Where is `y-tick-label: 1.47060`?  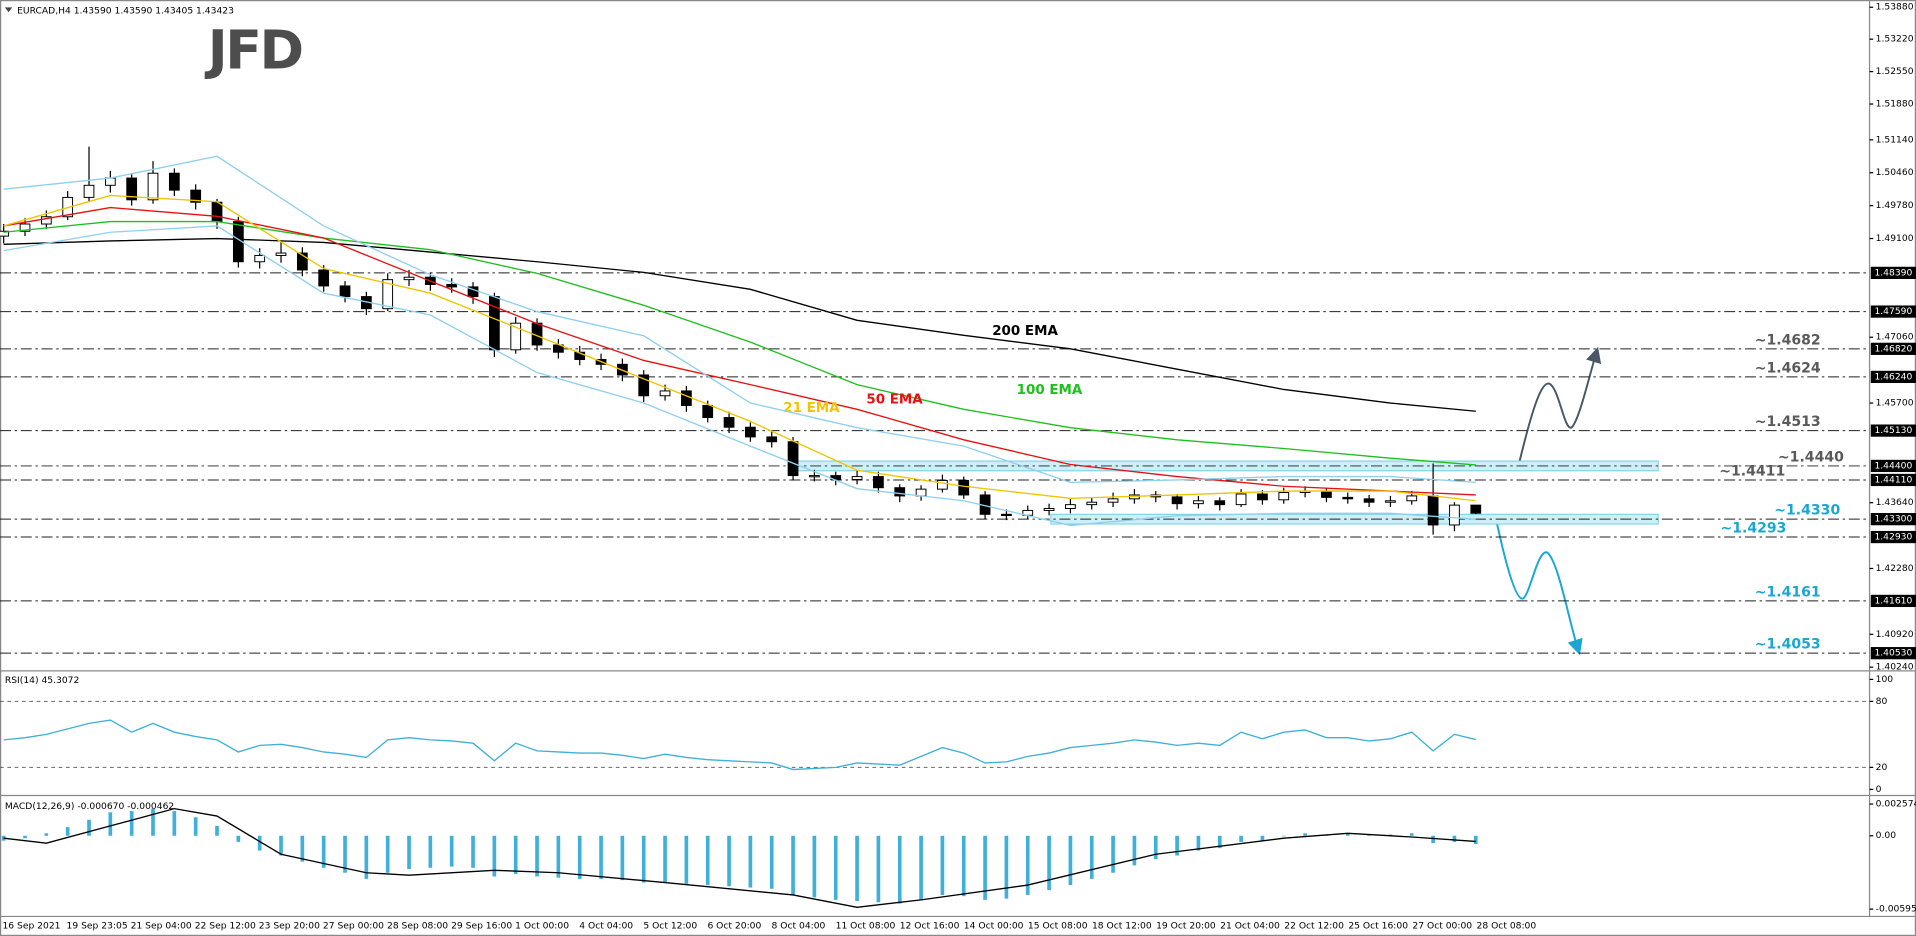
y-tick-label: 1.47060 is located at coordinates (1895, 337).